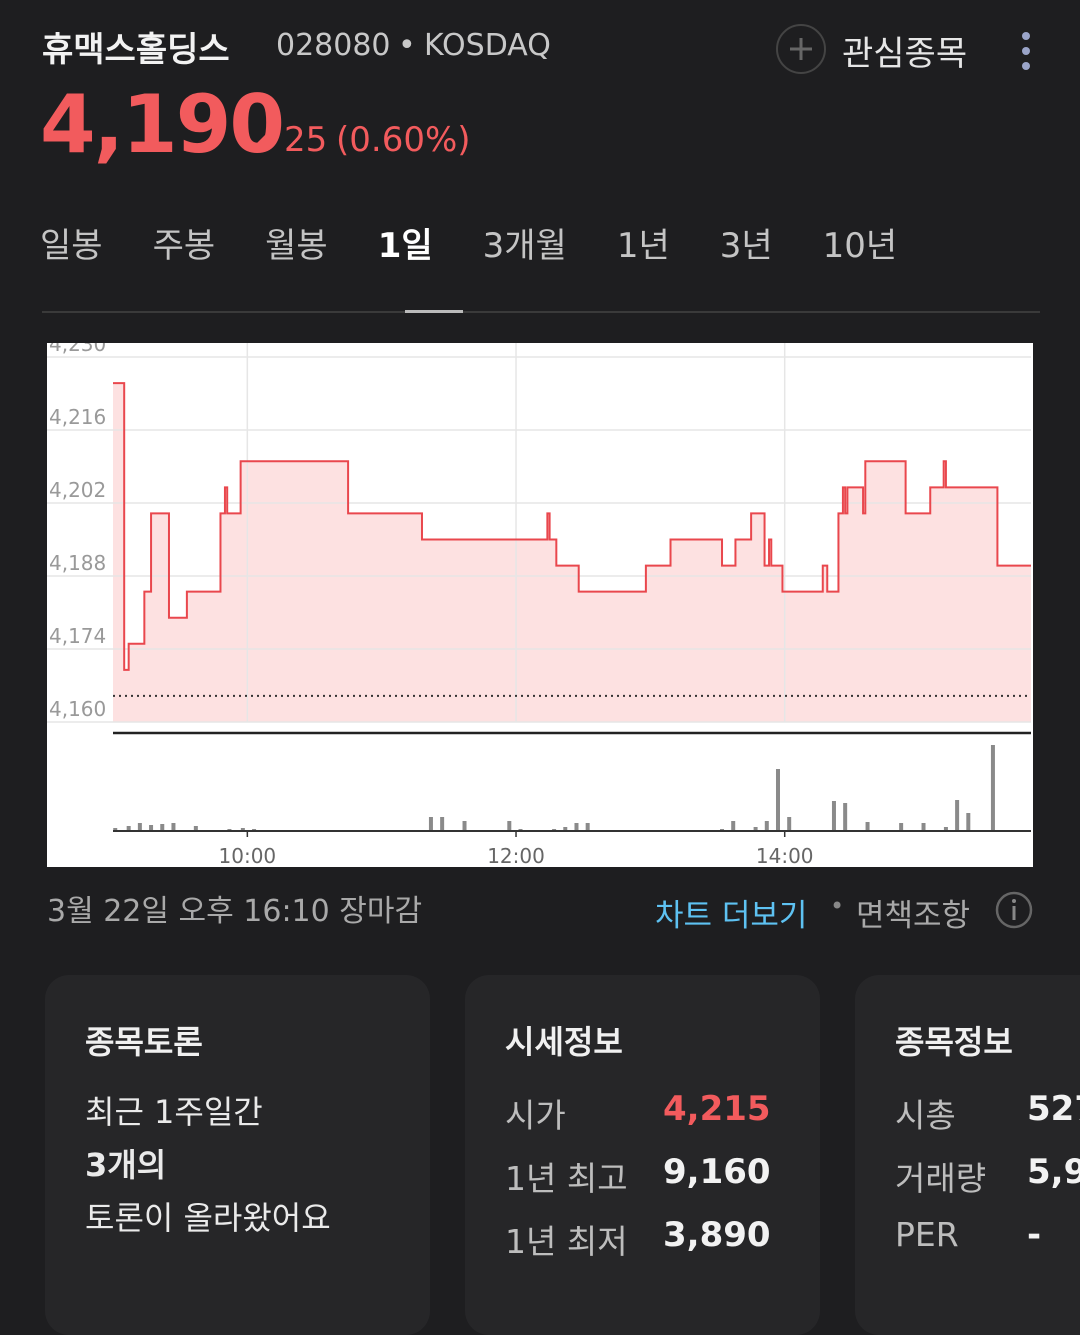 The height and width of the screenshot is (1335, 1080). Describe the element at coordinates (785, 855) in the screenshot. I see `x-tick-label: 14:00` at that location.